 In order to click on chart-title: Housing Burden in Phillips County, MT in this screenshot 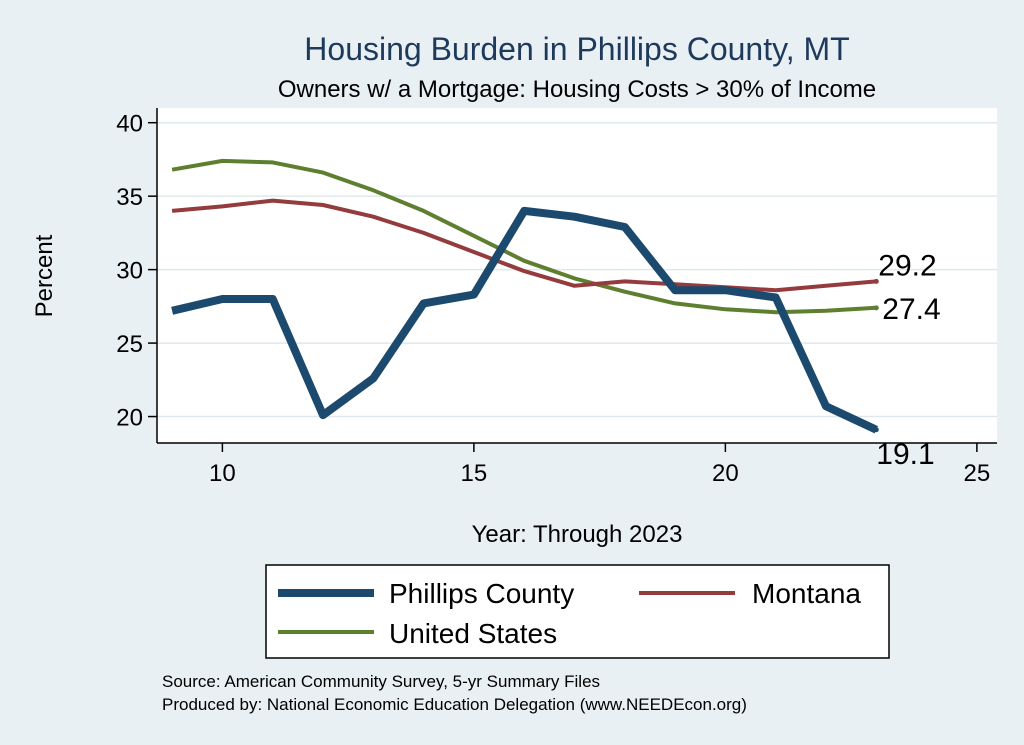, I will do `click(576, 49)`.